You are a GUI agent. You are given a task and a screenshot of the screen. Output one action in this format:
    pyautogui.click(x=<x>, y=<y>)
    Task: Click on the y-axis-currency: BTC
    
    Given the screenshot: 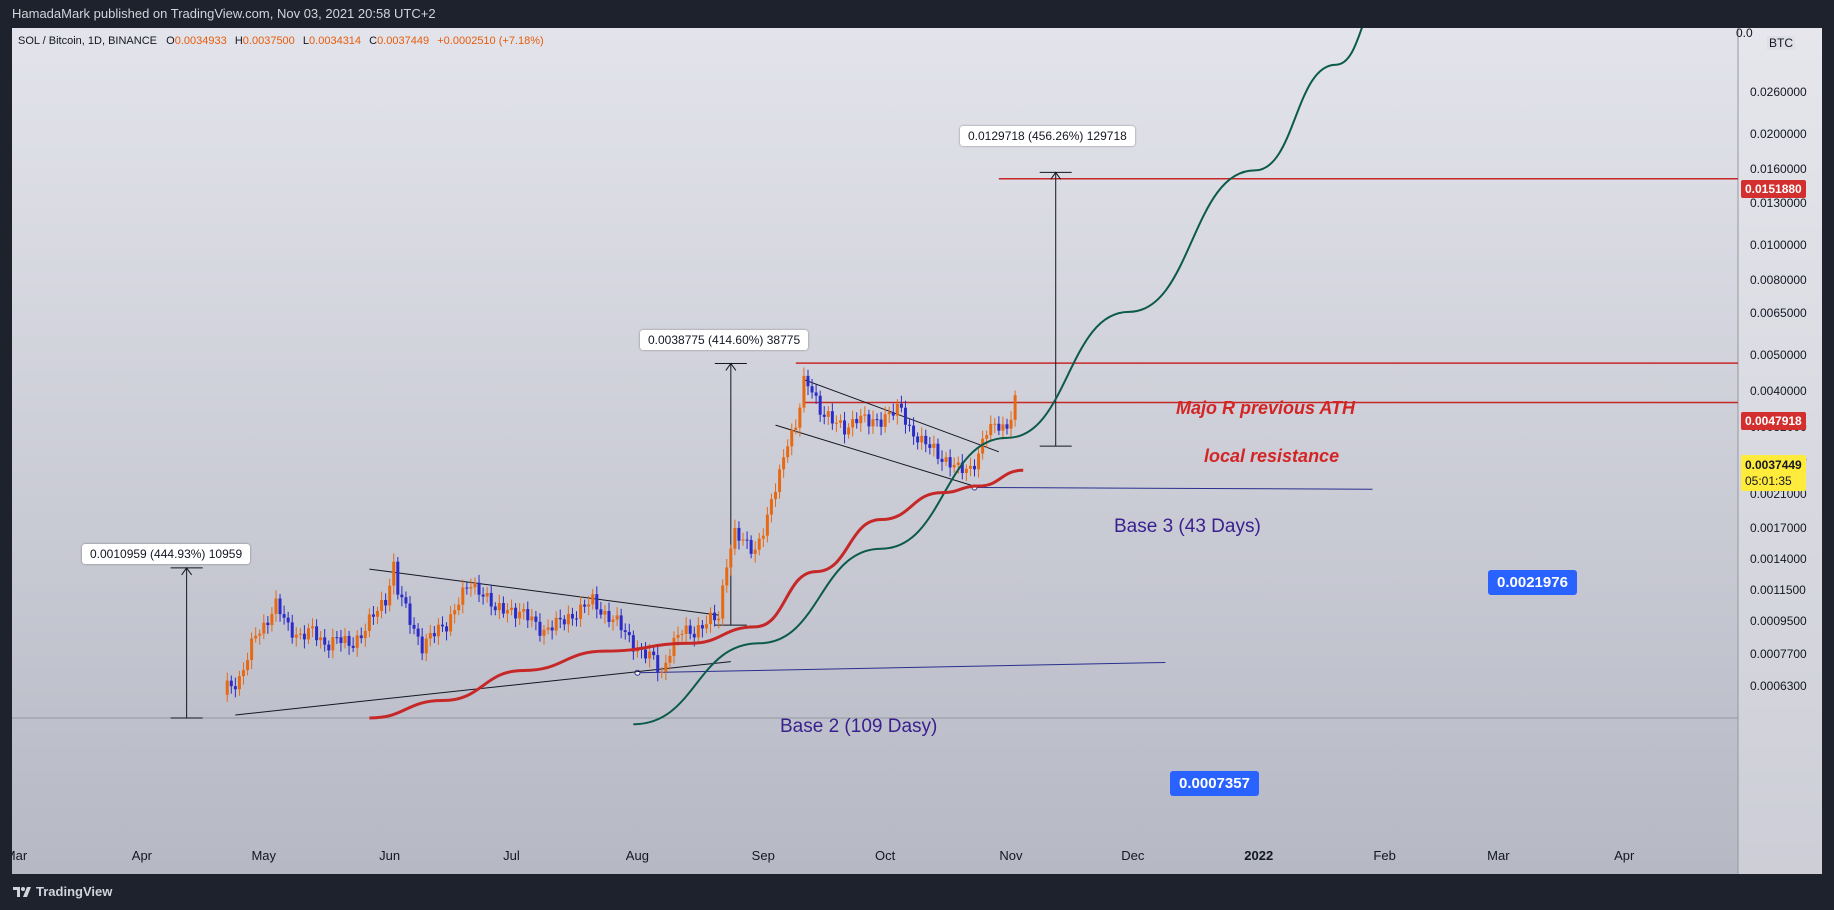 What is the action you would take?
    pyautogui.click(x=1781, y=43)
    